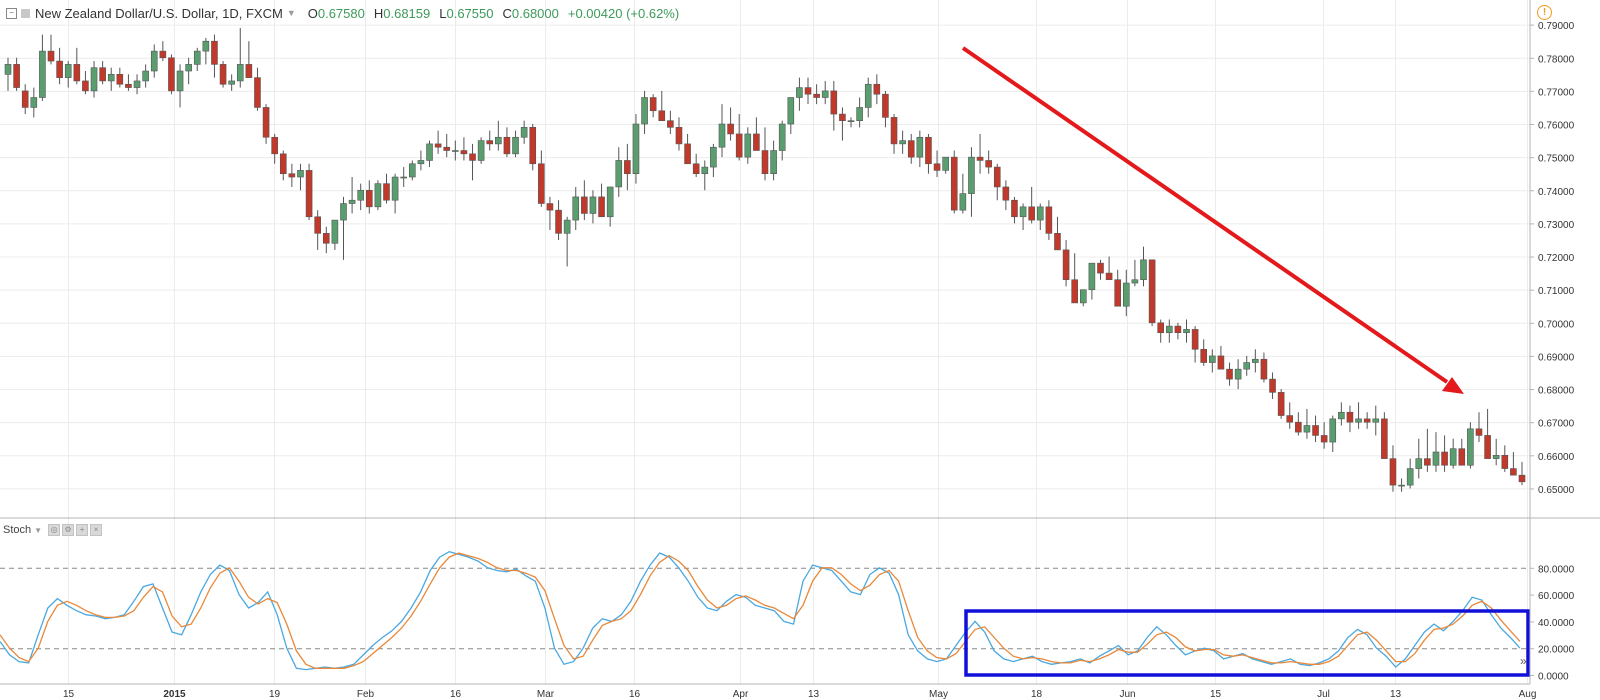  Describe the element at coordinates (82, 530) in the screenshot. I see `more-icon: +` at that location.